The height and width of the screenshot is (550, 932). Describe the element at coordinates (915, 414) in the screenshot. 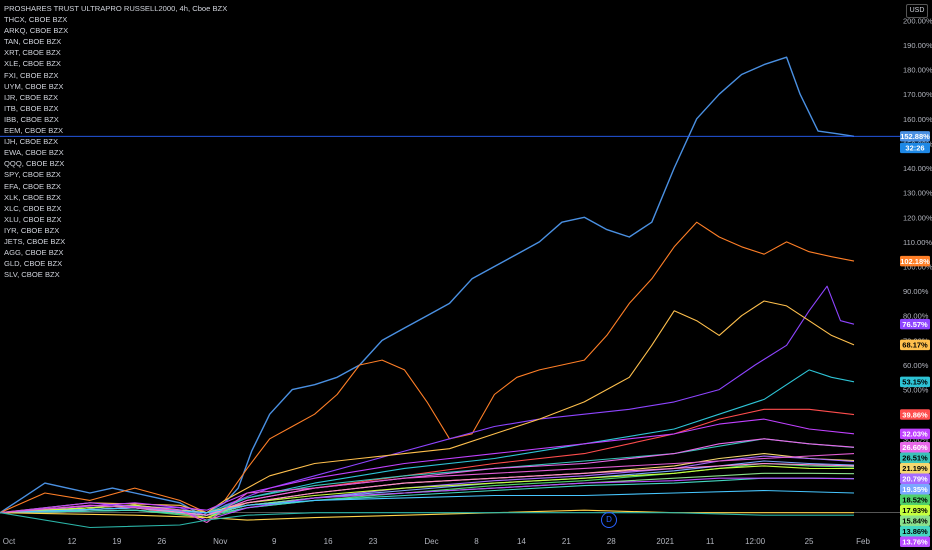

I see `price-badge-label: 39.86%` at that location.